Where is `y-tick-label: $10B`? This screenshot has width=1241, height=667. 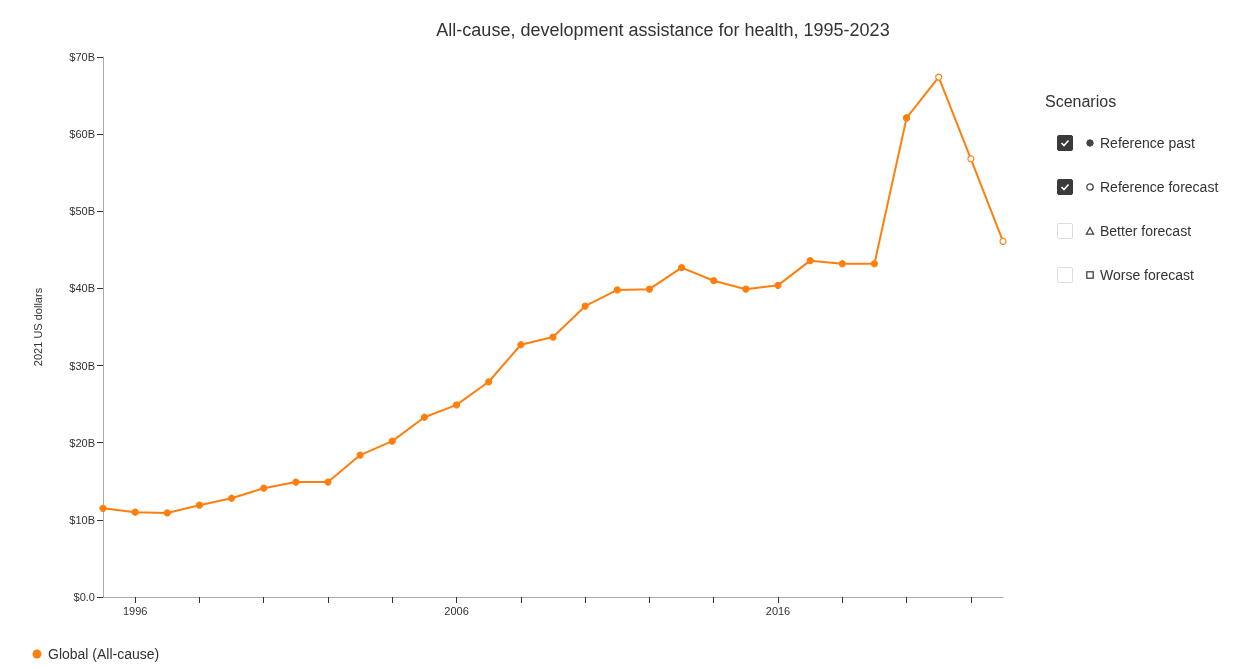
y-tick-label: $10B is located at coordinates (82, 519).